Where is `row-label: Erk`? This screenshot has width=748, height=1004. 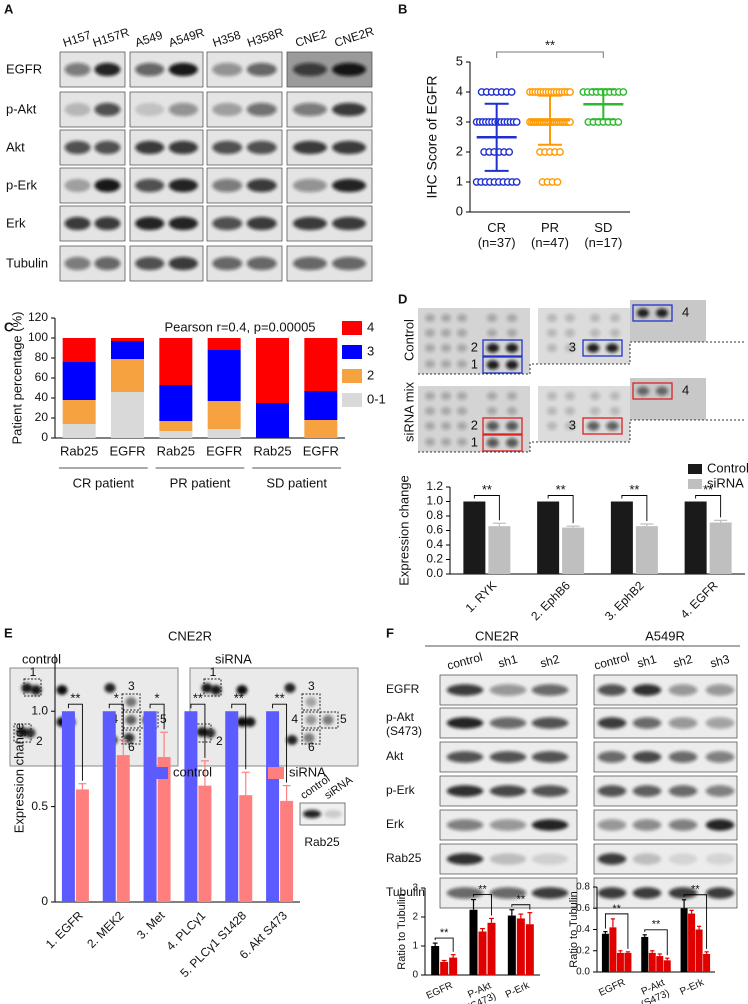
row-label: Erk is located at coordinates (16, 222).